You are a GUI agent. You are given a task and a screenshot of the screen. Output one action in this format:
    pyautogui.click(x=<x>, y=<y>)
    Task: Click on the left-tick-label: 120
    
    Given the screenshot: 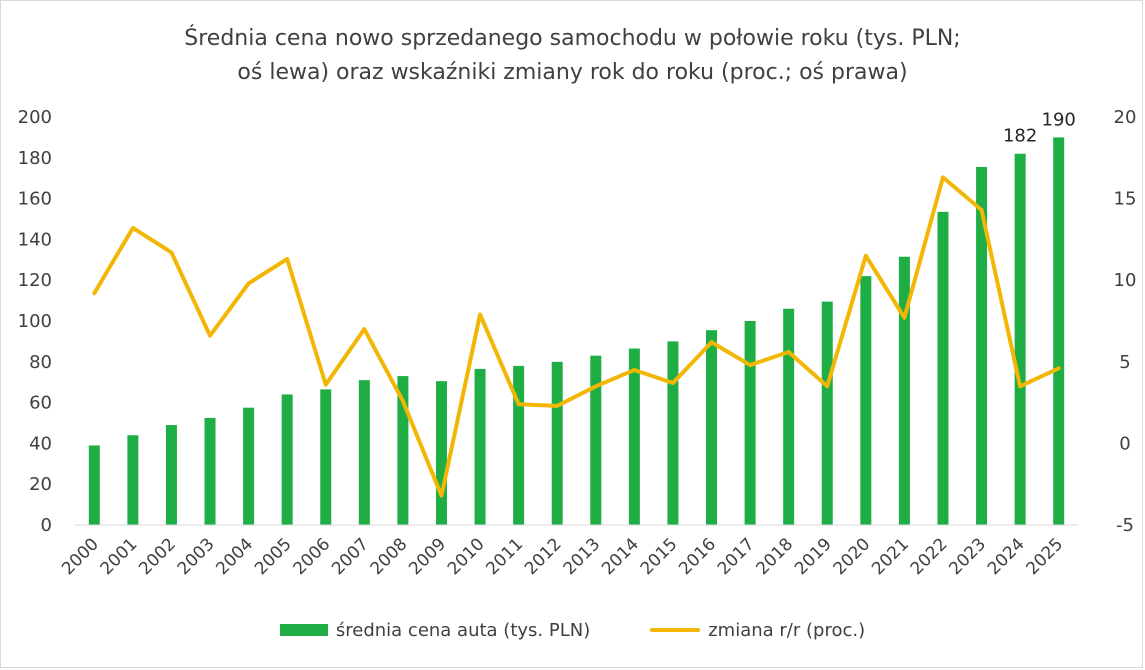 What is the action you would take?
    pyautogui.click(x=35, y=280)
    